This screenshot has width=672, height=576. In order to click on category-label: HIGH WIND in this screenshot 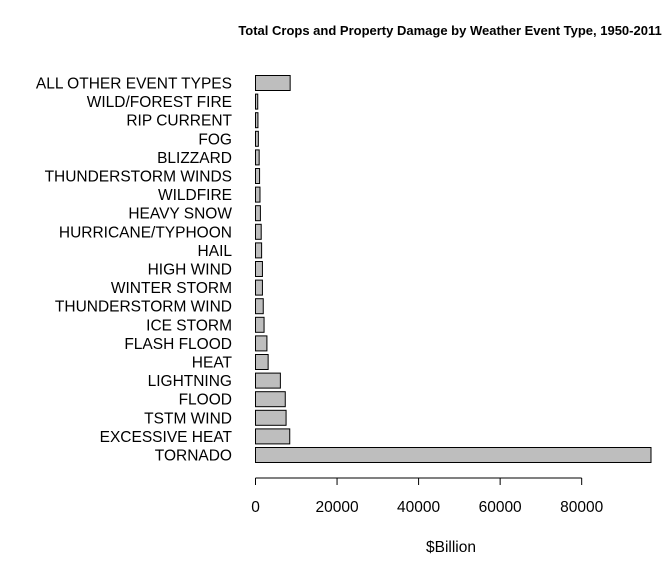, I will do `click(190, 270)`.